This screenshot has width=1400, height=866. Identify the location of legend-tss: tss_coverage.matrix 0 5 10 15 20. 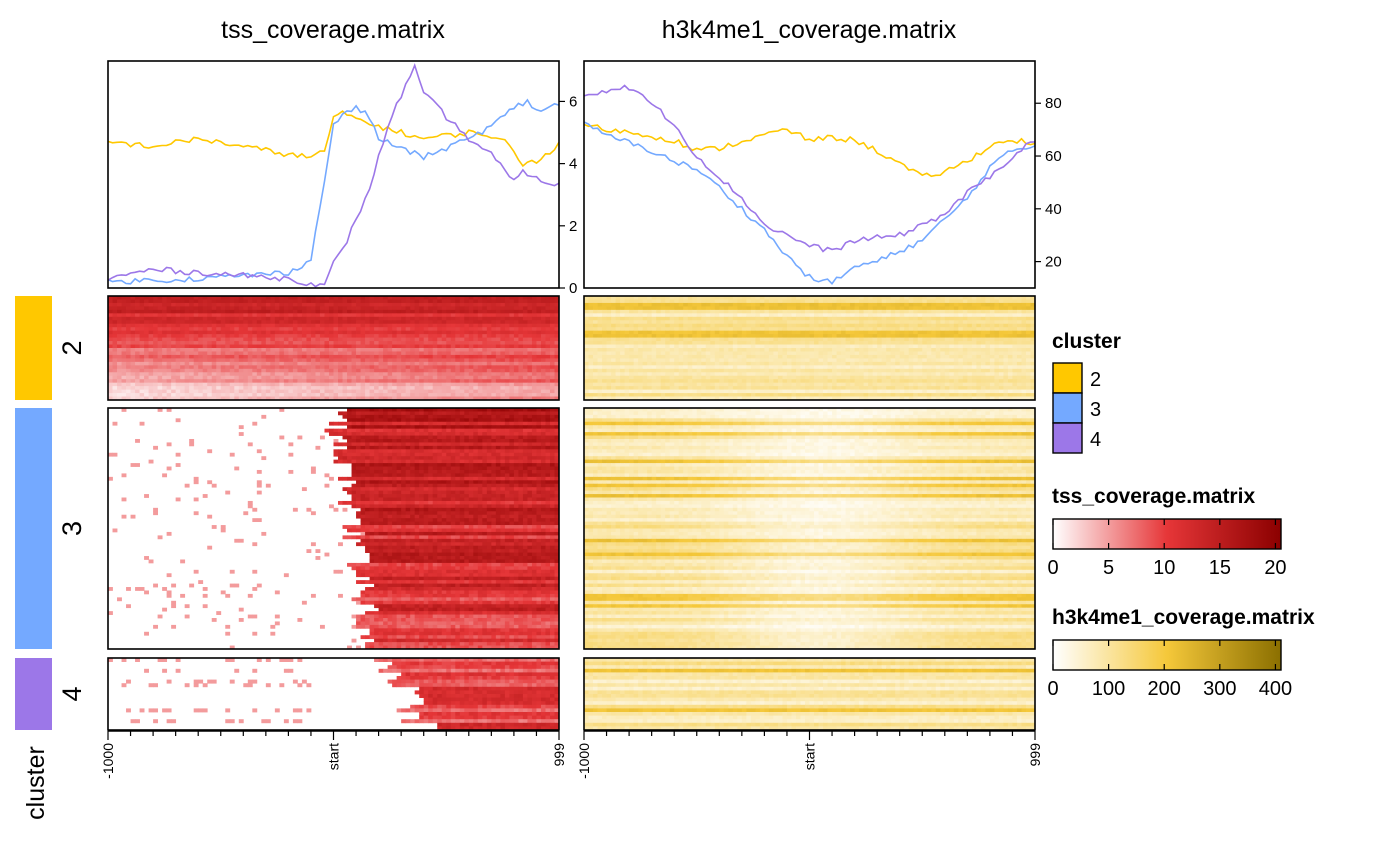
(1166, 532).